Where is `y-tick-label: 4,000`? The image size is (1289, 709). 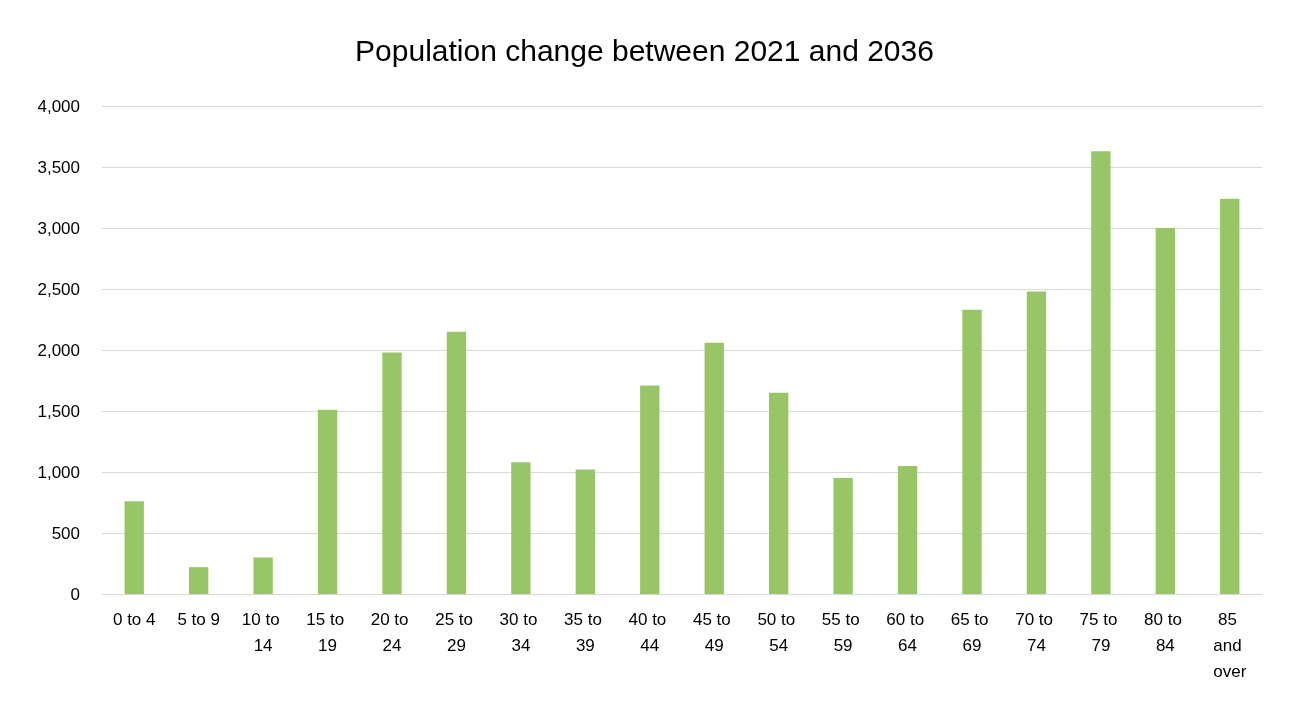 y-tick-label: 4,000 is located at coordinates (58, 106).